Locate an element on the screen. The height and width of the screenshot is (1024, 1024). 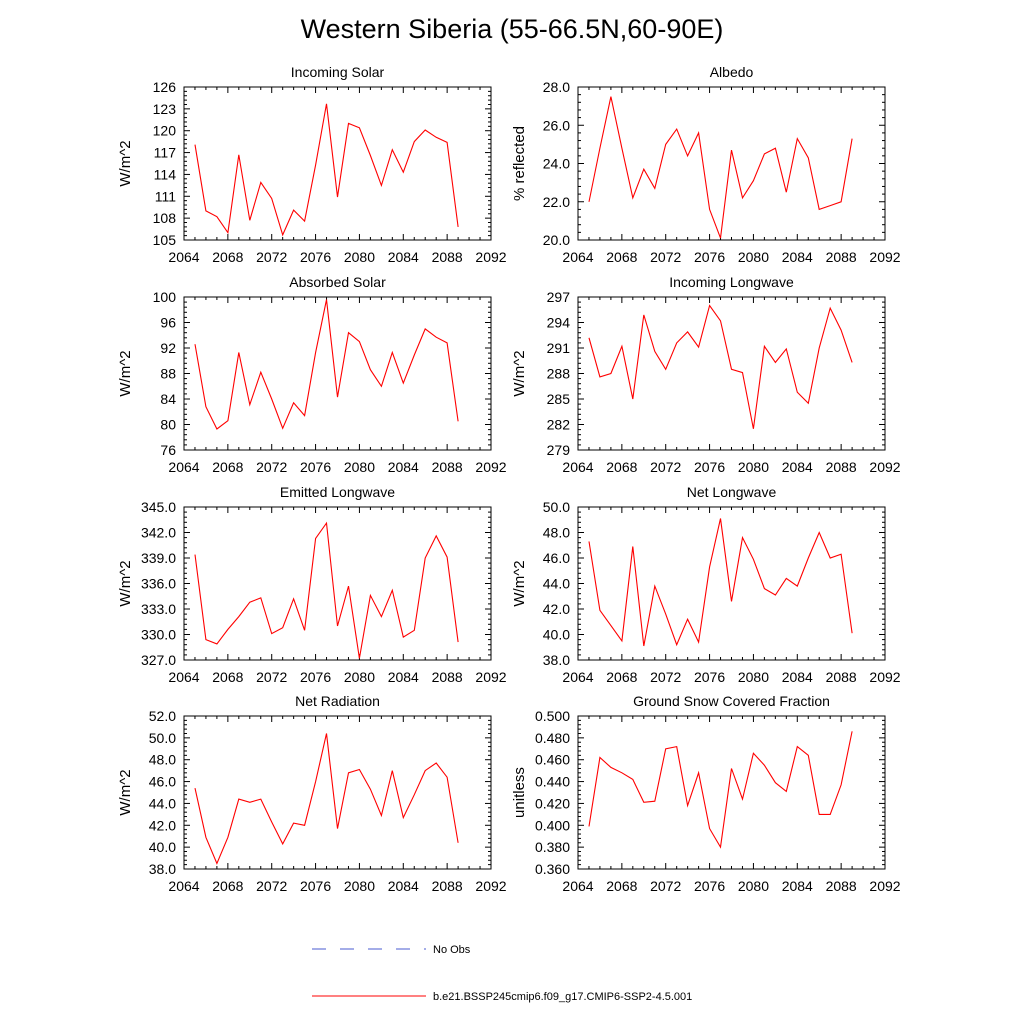
y-tick-label: 22.0 is located at coordinates (556, 202).